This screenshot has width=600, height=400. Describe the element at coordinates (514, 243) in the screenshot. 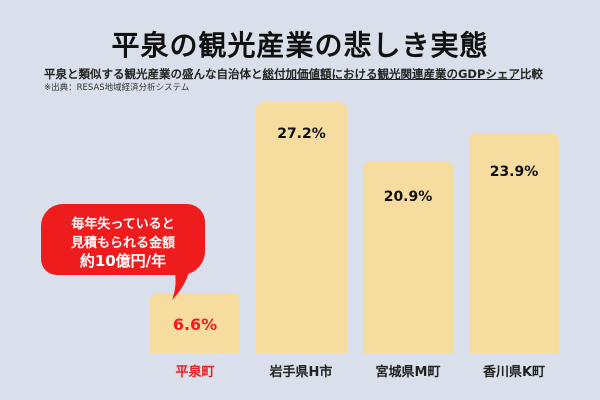

I see `bar-kagawa-k: 23.9%` at that location.